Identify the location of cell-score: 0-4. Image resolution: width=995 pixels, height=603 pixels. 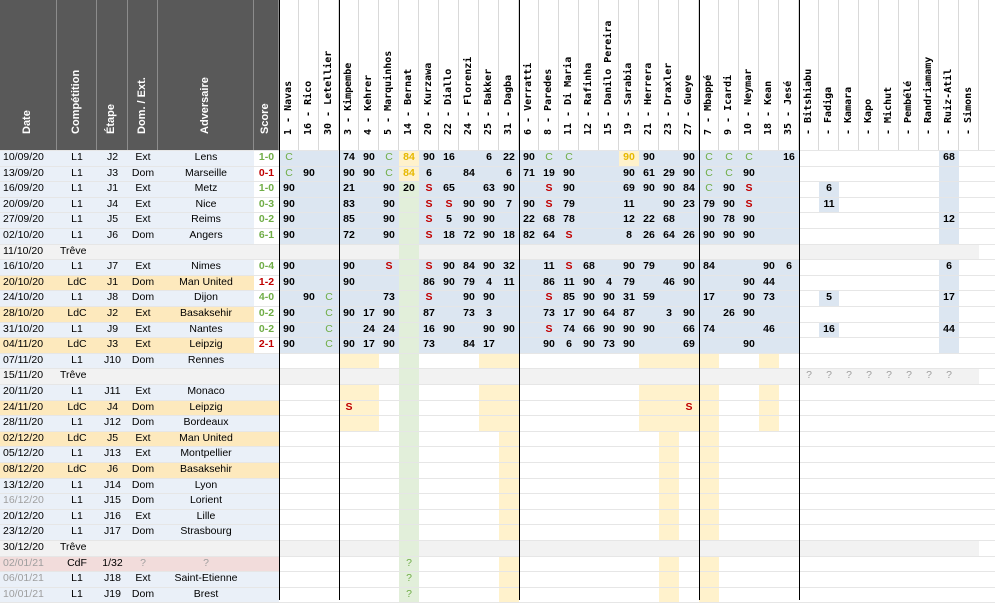
(266, 267).